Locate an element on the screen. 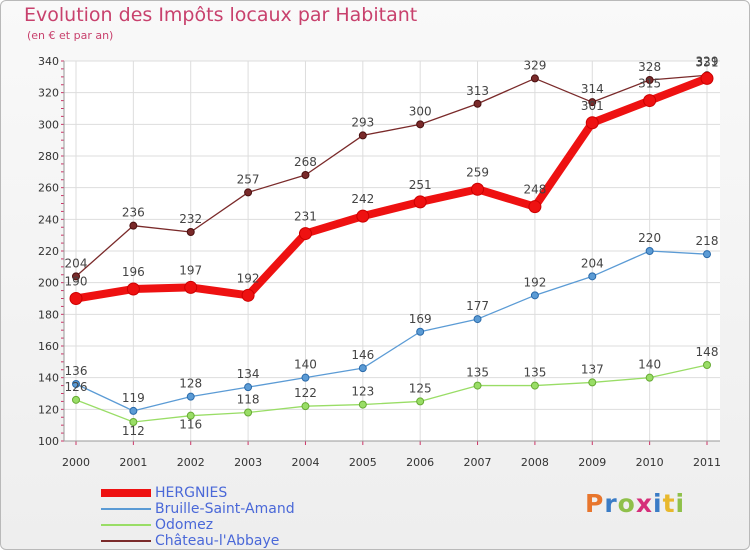  y-tick-label: 120 is located at coordinates (48, 409).